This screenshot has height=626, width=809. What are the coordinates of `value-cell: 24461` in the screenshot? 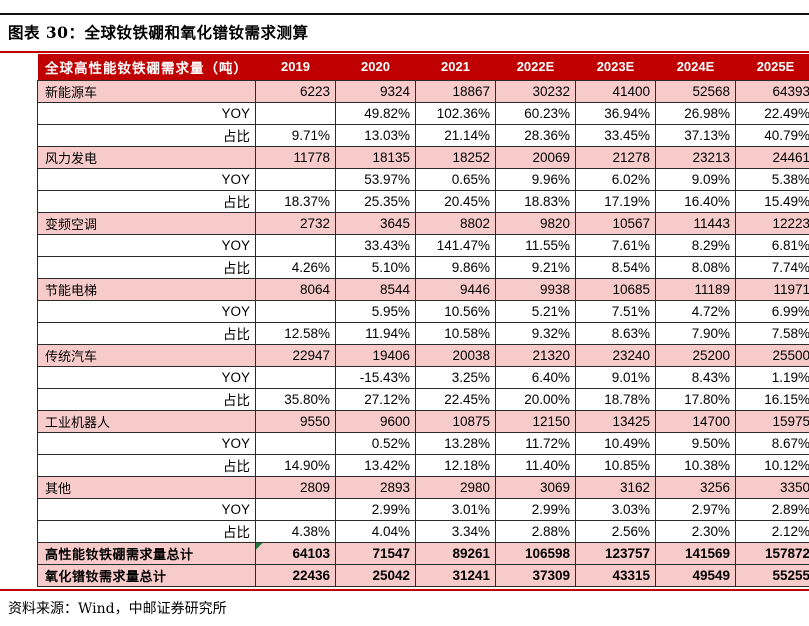 It's located at (772, 157).